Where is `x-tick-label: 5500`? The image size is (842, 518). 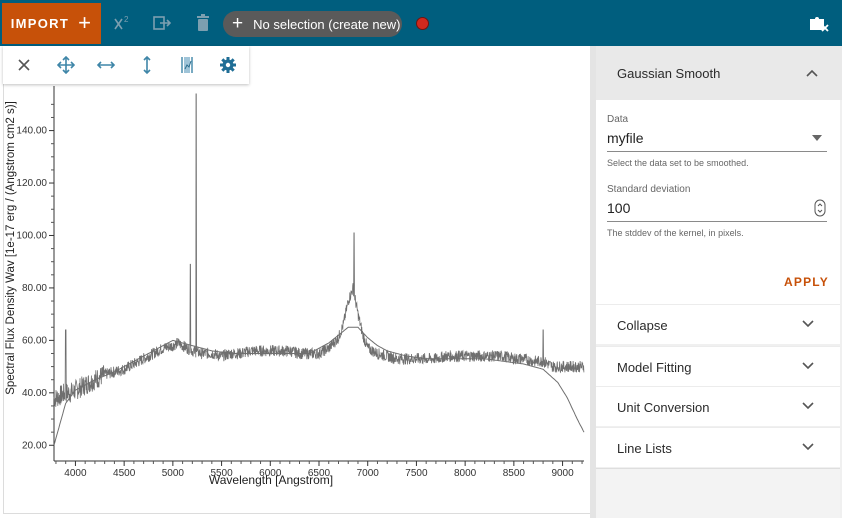 x-tick-label: 5500 is located at coordinates (221, 473).